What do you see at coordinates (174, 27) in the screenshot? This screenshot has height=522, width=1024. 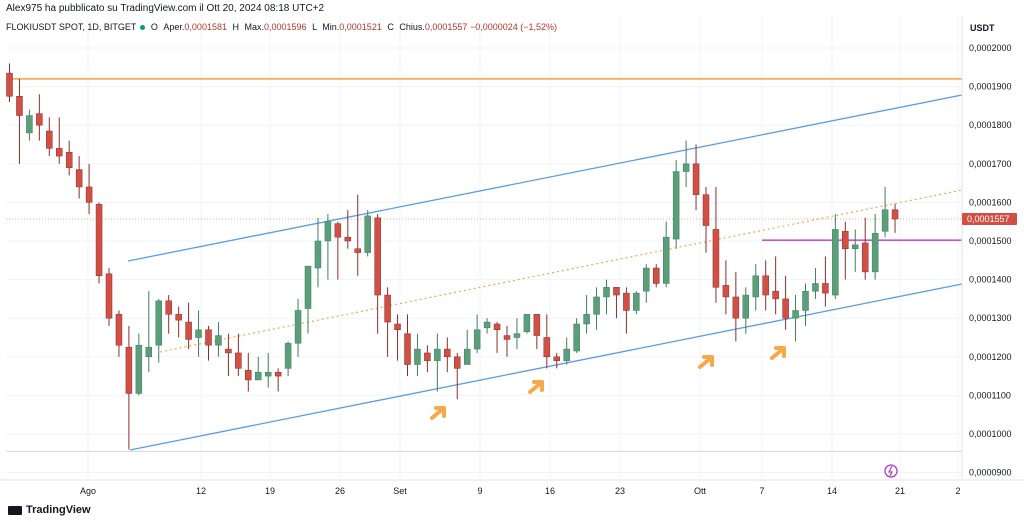 I see `open-text: Aper.` at bounding box center [174, 27].